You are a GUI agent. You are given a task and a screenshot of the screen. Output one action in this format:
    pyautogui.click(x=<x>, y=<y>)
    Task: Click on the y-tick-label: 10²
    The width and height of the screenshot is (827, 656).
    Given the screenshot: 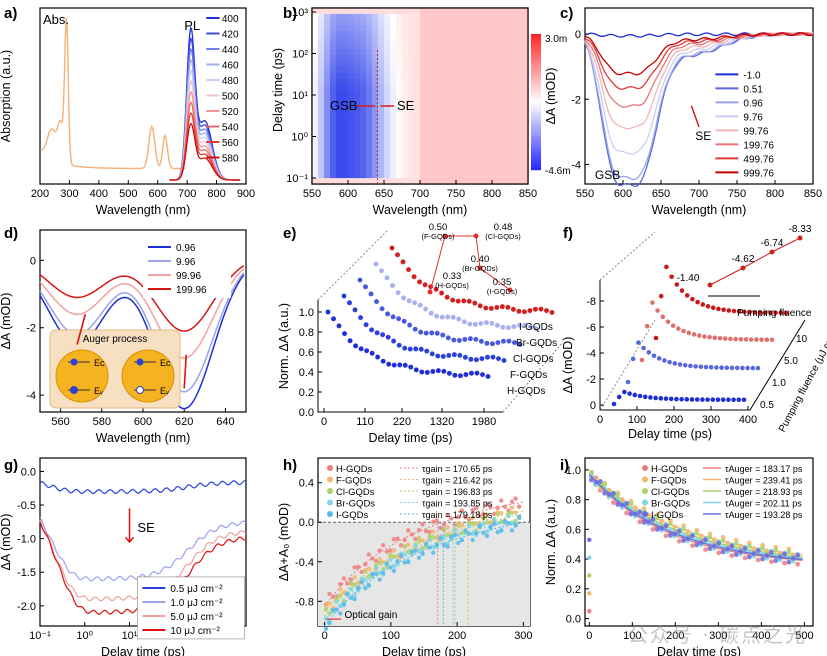 What is the action you would take?
    pyautogui.click(x=300, y=55)
    